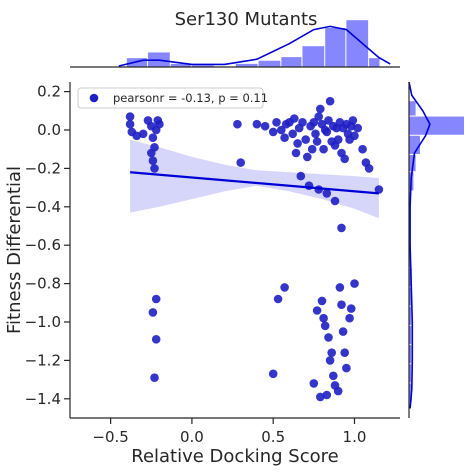  Describe the element at coordinates (49, 130) in the screenshot. I see `y-tick-label: 0.0` at that location.